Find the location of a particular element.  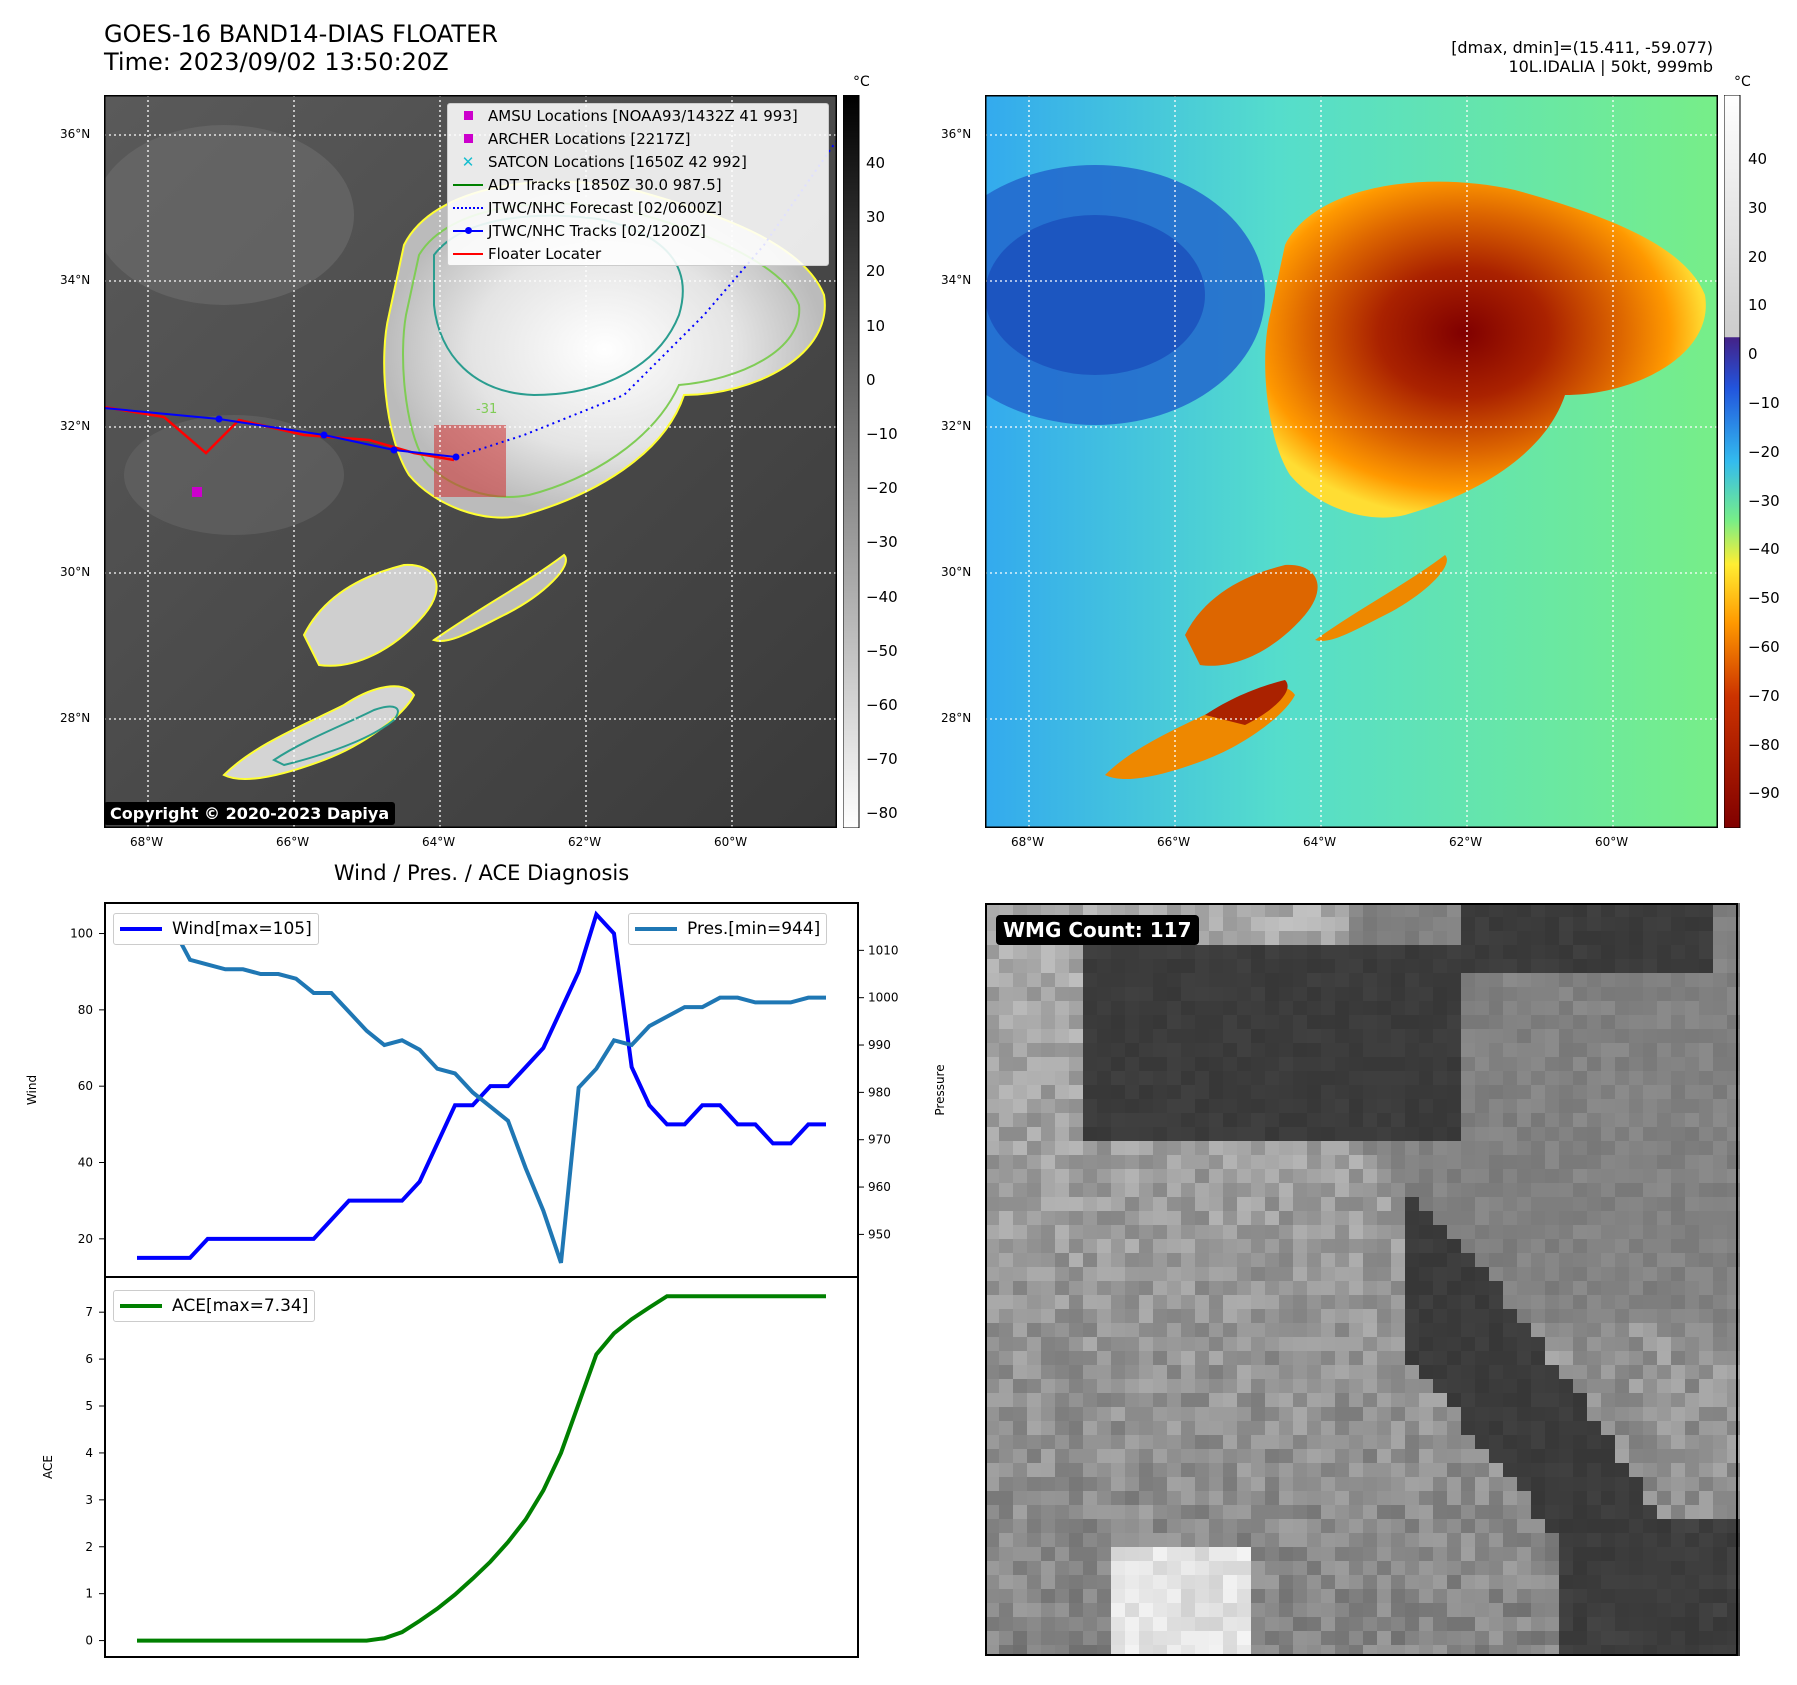

blue-line-dot-icon is located at coordinates (468, 230).